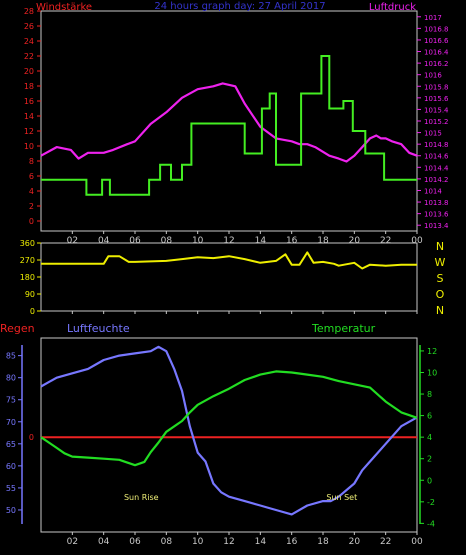 The height and width of the screenshot is (555, 466). What do you see at coordinates (417, 241) in the screenshot?
I see `x-tick-label: 00` at bounding box center [417, 241].